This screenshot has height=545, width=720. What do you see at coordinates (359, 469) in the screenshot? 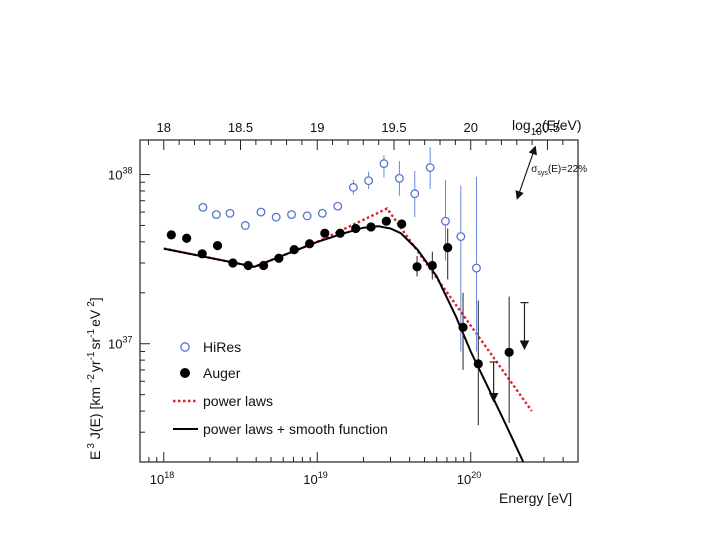
I see `x-axis: 1018 1019 1020` at bounding box center [359, 469].